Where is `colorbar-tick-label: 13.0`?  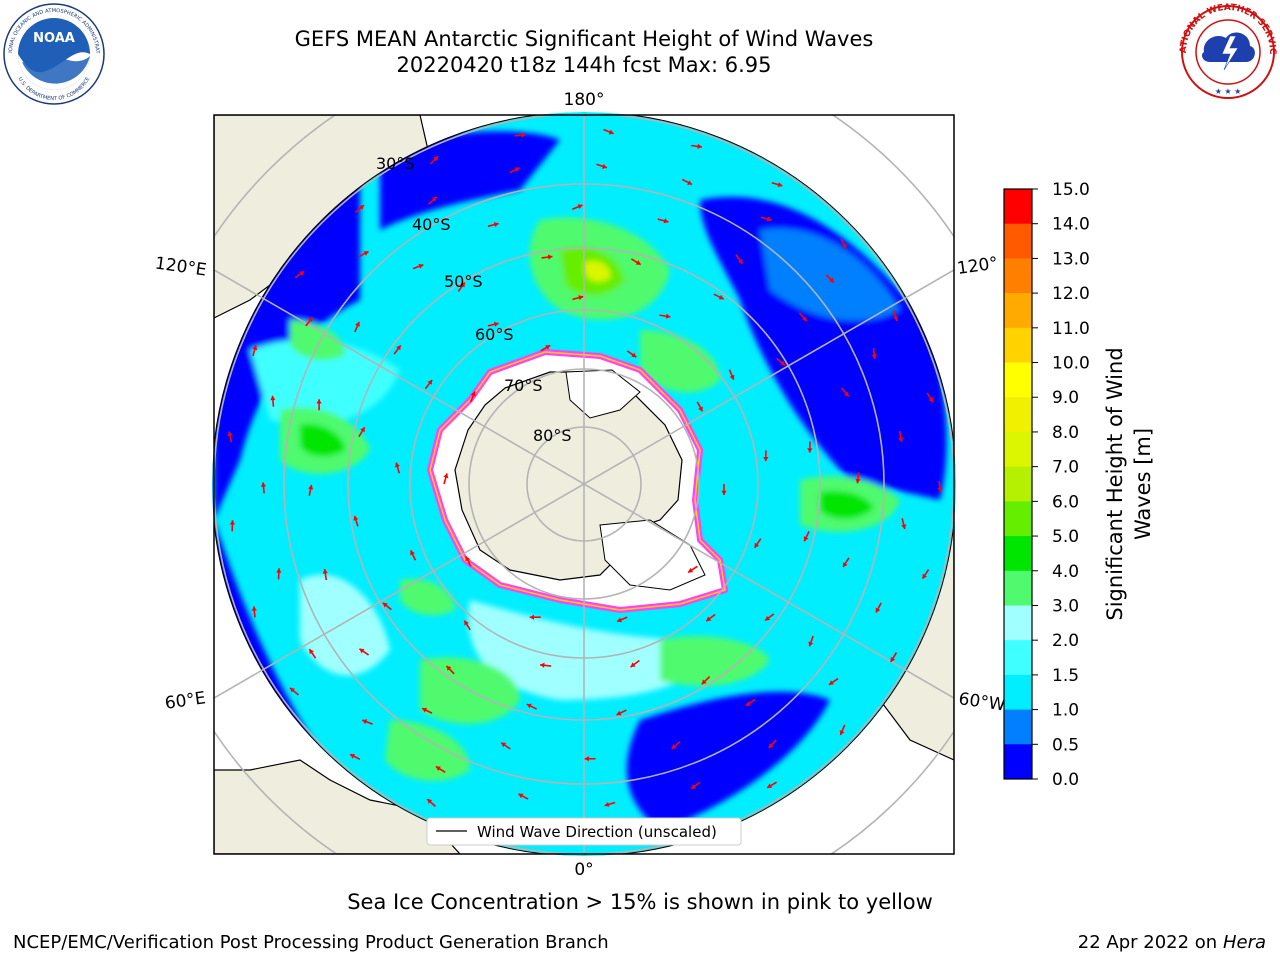 colorbar-tick-label: 13.0 is located at coordinates (1071, 259).